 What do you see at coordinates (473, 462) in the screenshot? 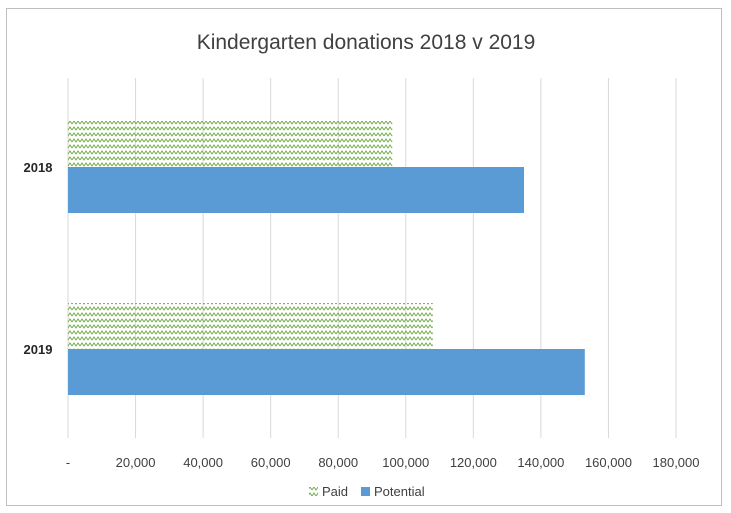
I see `x-tick-label: 120,000` at bounding box center [473, 462].